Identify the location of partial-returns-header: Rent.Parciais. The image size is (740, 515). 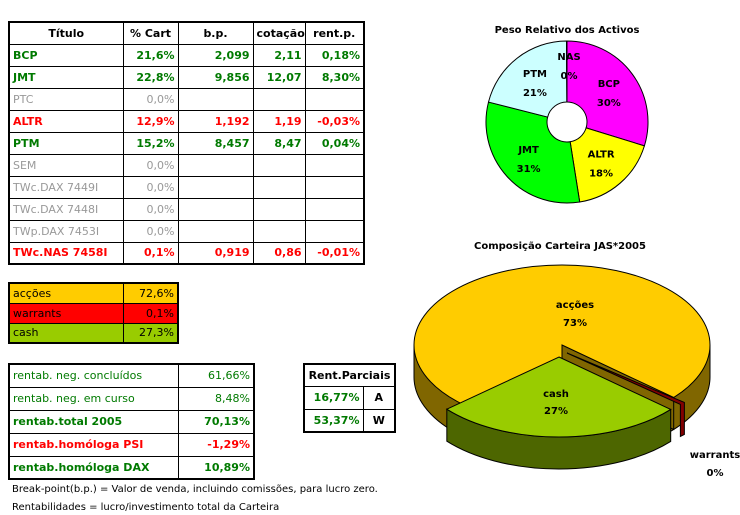
(349, 375).